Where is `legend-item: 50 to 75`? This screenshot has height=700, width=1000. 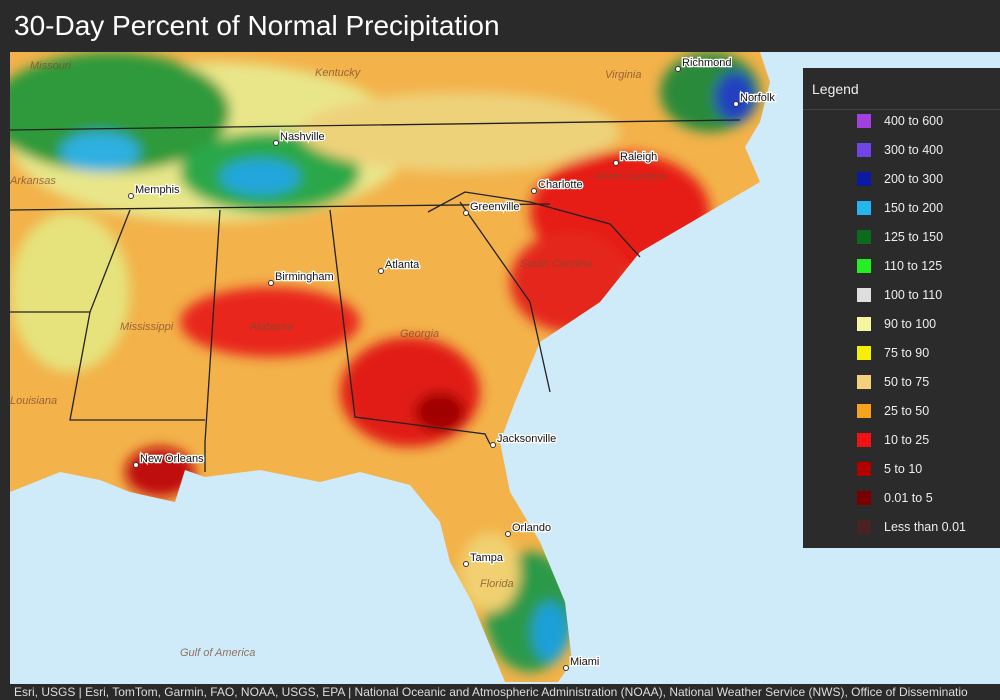
legend-item: 50 to 75 is located at coordinates (893, 381).